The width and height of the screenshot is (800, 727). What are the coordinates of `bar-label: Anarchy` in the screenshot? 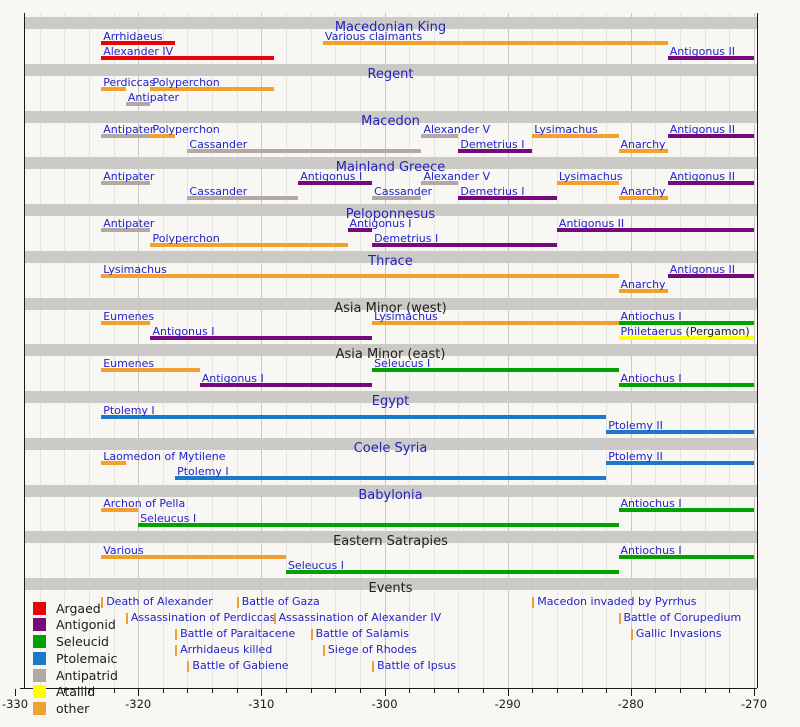 It's located at (643, 144).